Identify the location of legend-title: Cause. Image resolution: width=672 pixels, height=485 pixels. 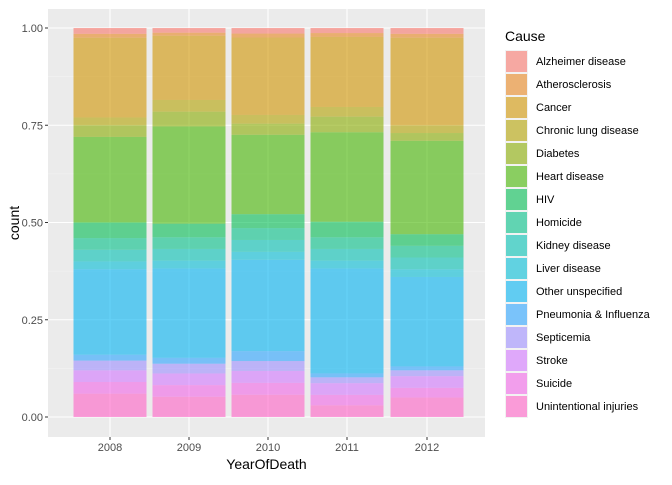
(525, 36).